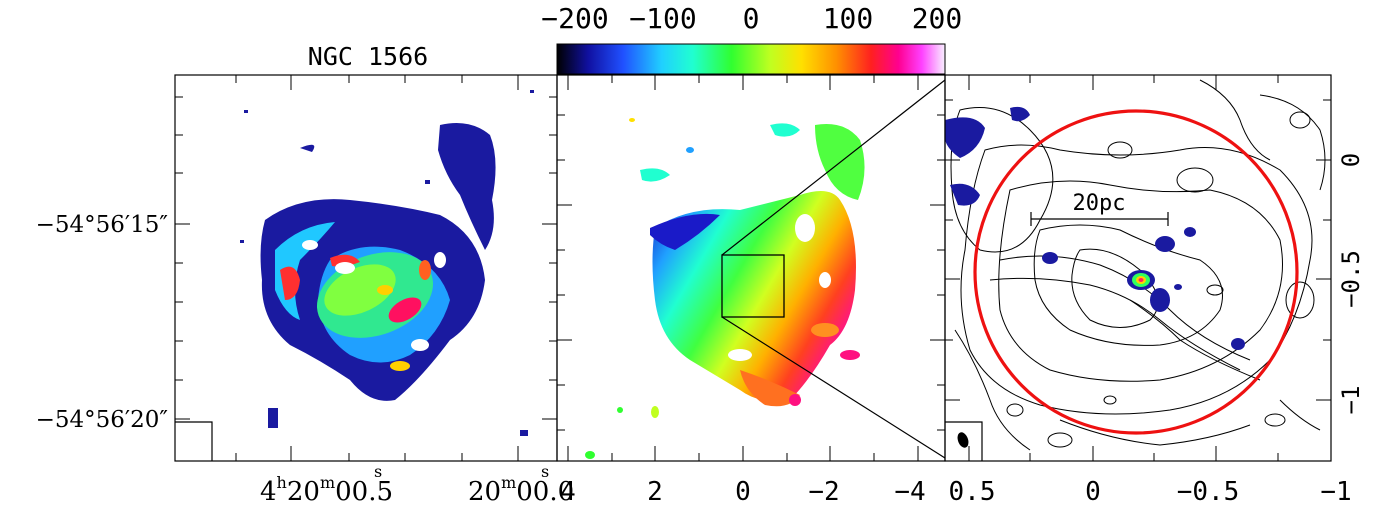 This screenshot has height=508, width=1373. Describe the element at coordinates (1208, 492) in the screenshot. I see `x-tick-label: −0.5` at that location.